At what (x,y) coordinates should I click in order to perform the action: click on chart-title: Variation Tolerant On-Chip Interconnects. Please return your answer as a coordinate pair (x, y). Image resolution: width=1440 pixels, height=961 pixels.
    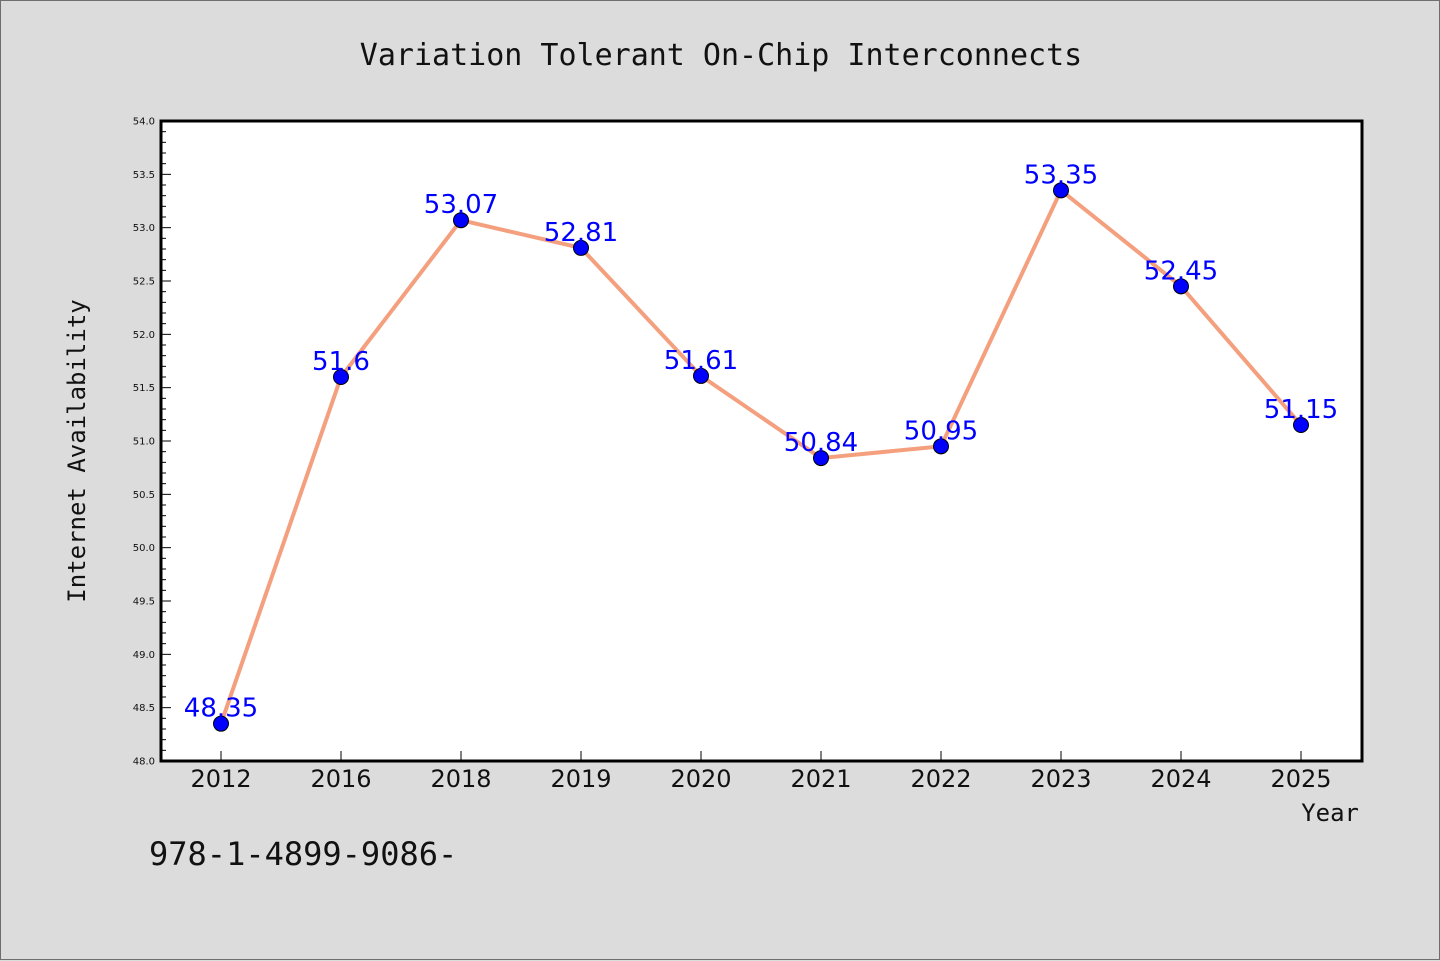
    Looking at the image, I should click on (721, 55).